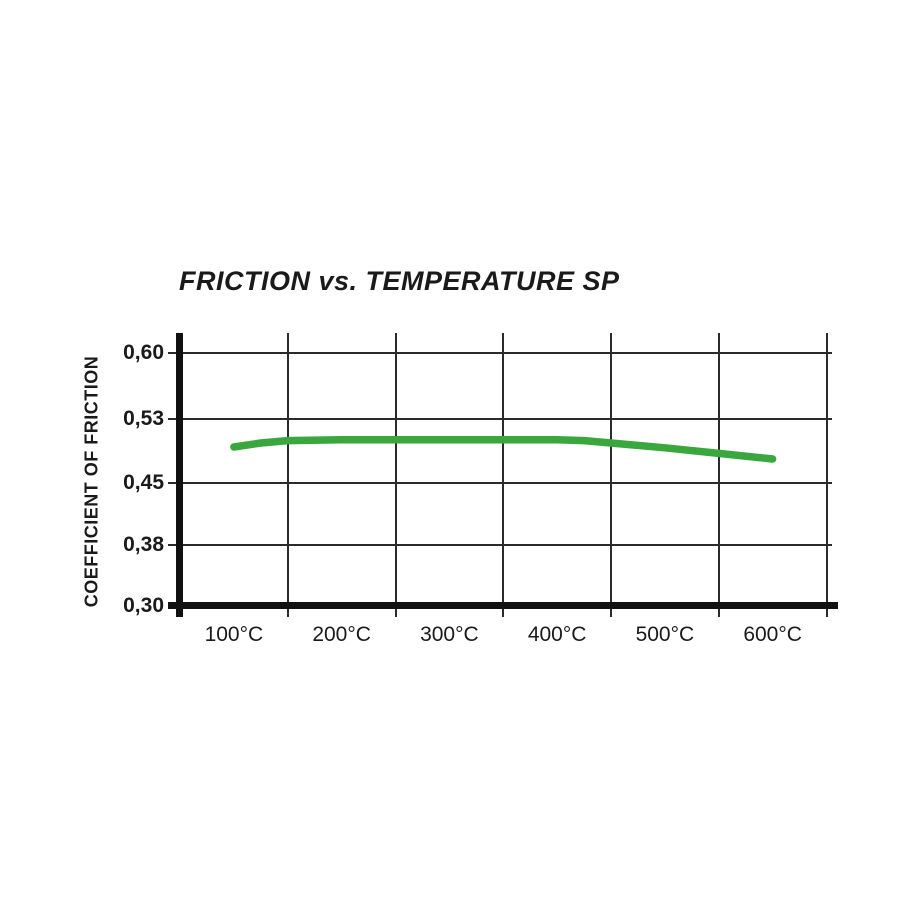 This screenshot has height=900, width=900. What do you see at coordinates (449, 634) in the screenshot?
I see `x-tick-label-300°C: 300°C` at bounding box center [449, 634].